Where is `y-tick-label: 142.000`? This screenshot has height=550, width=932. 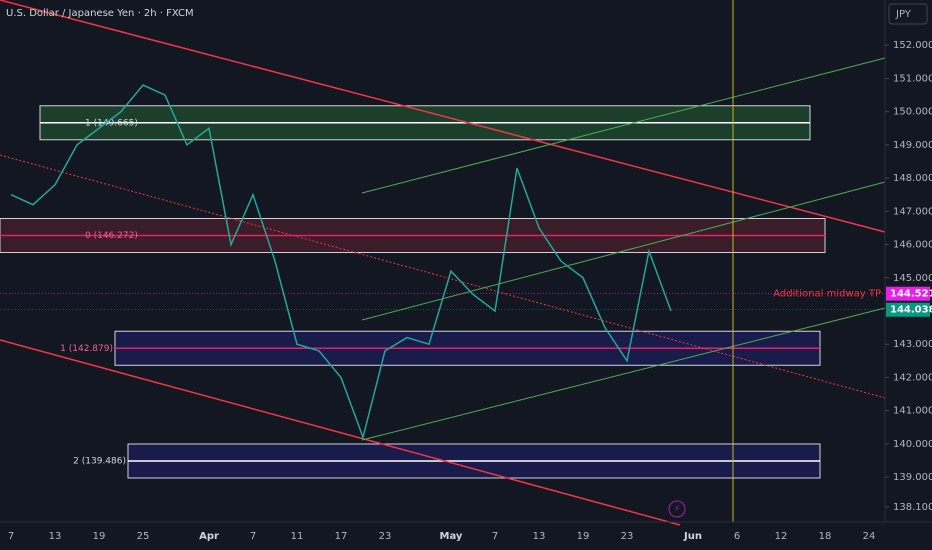
y-tick-label: 142.000 is located at coordinates (912, 377).